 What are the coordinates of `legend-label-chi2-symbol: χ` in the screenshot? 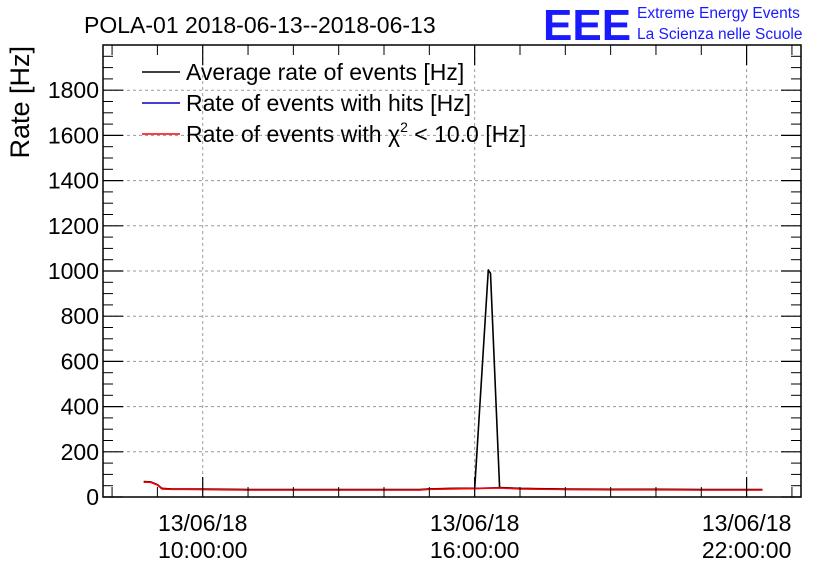 It's located at (394, 134).